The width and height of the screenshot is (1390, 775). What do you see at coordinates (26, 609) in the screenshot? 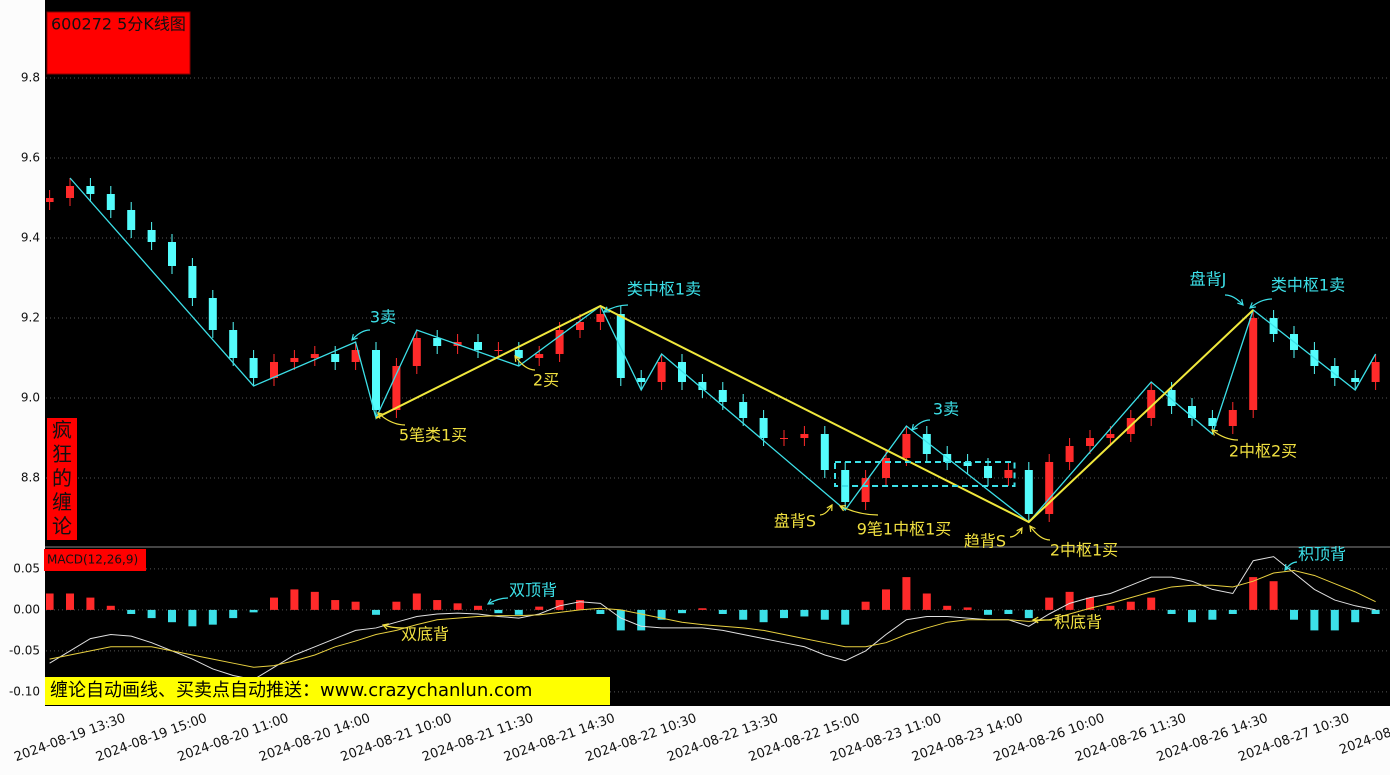
I see `y-tick-label: 0.00` at bounding box center [26, 609].